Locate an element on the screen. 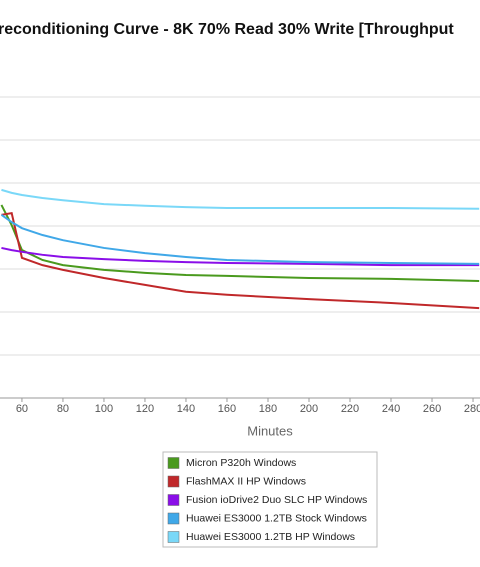 This screenshot has width=480, height=567. x-tick-label: 260 is located at coordinates (432, 409).